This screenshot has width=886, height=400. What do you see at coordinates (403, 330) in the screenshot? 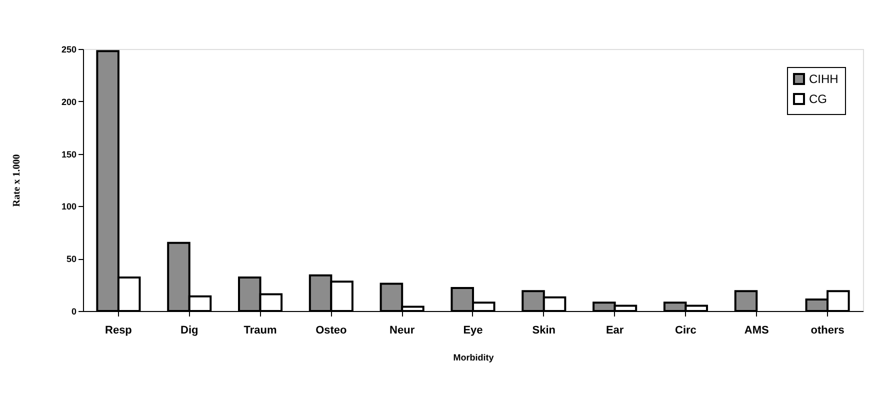
I see `x-tick-label: Neur` at bounding box center [403, 330].